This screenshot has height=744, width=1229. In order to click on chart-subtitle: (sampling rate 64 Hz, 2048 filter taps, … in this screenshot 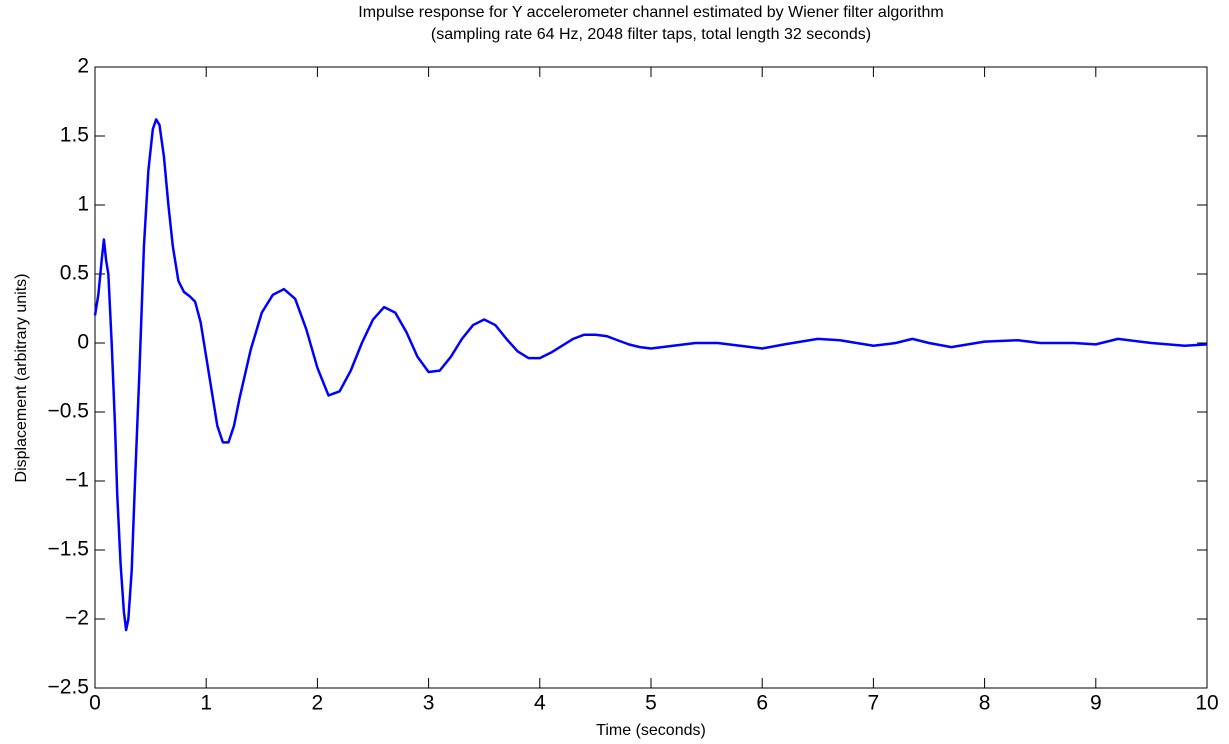, I will do `click(651, 34)`.